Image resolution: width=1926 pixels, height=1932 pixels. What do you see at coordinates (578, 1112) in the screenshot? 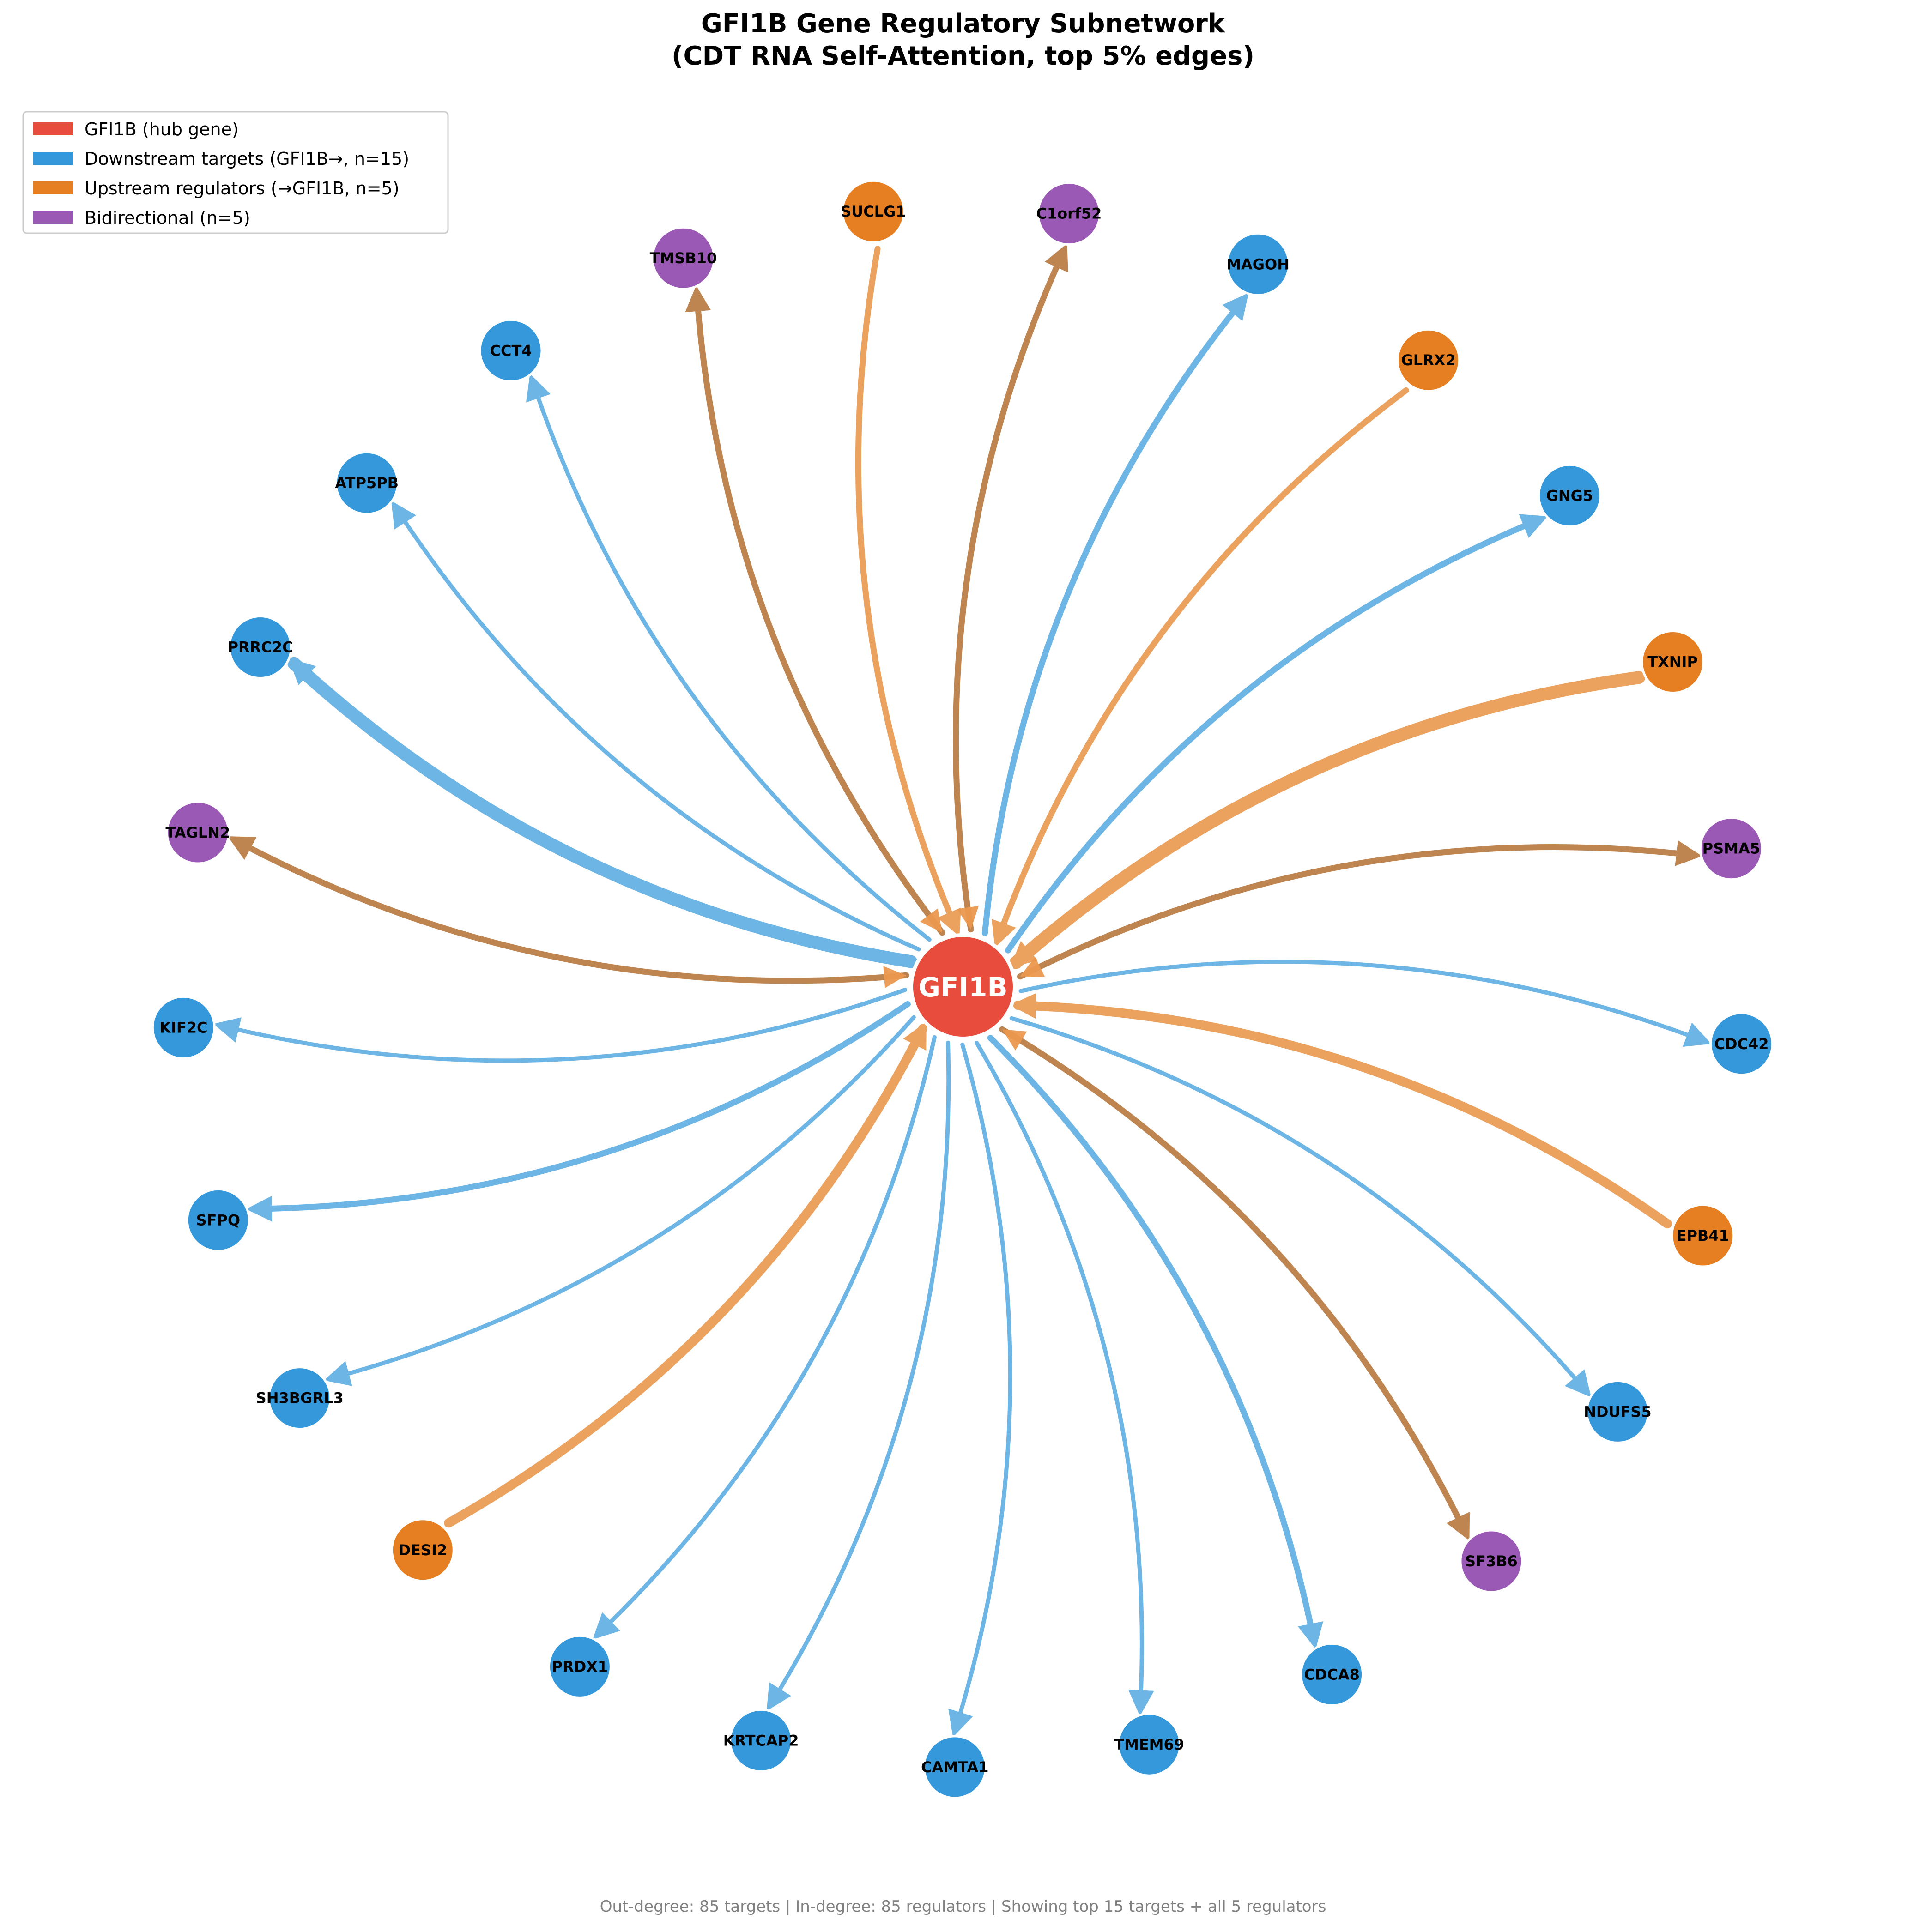
I see `edge-sfpq` at bounding box center [578, 1112].